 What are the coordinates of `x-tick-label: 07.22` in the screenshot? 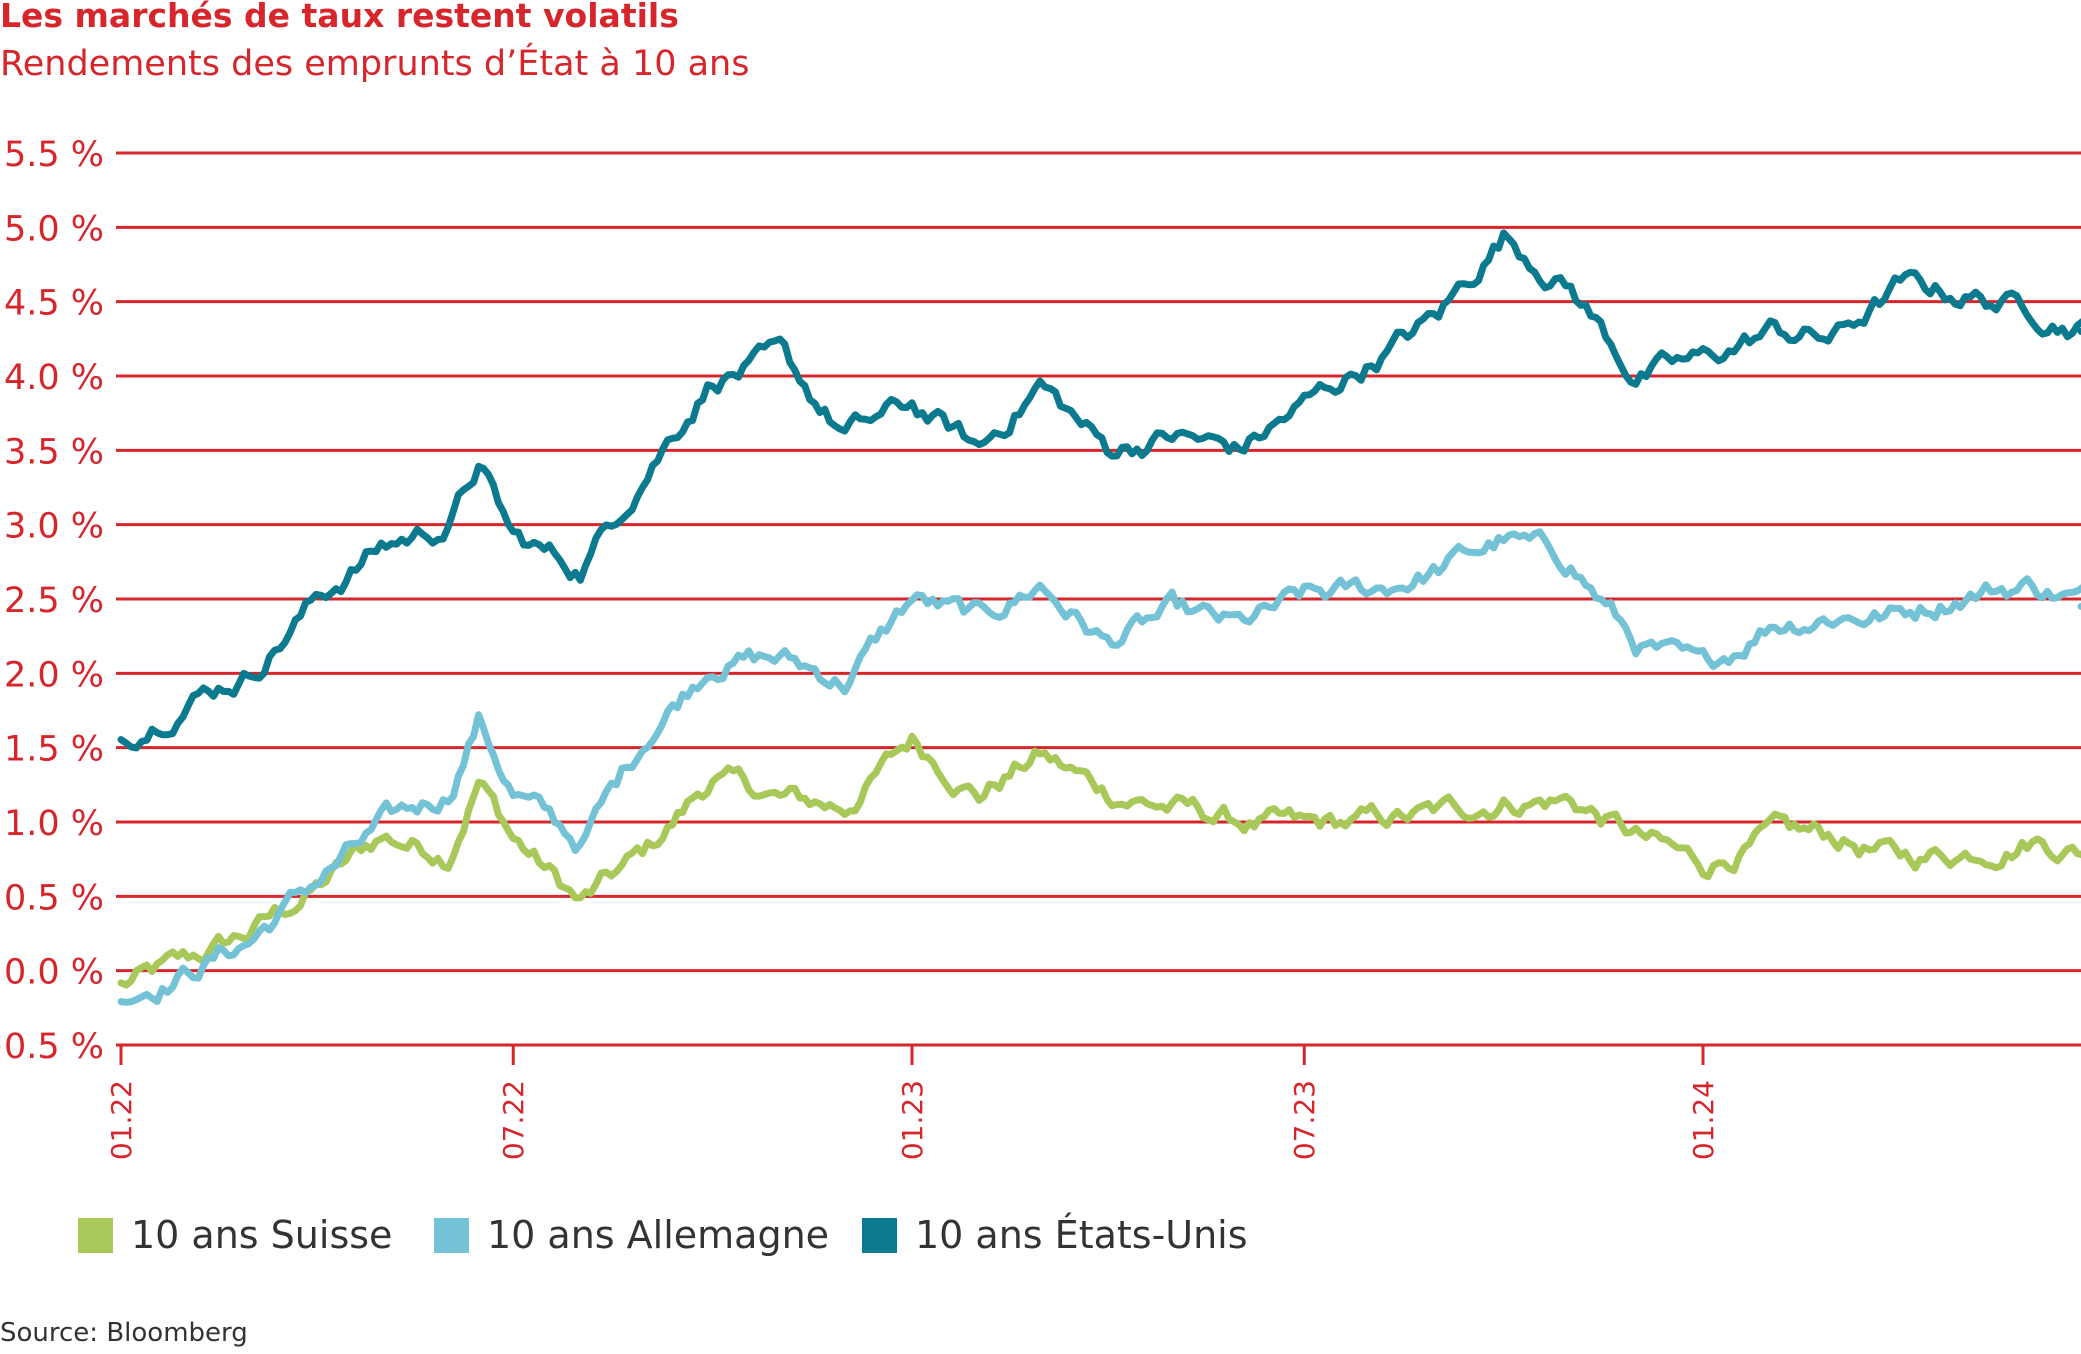 It's located at (513, 1120).